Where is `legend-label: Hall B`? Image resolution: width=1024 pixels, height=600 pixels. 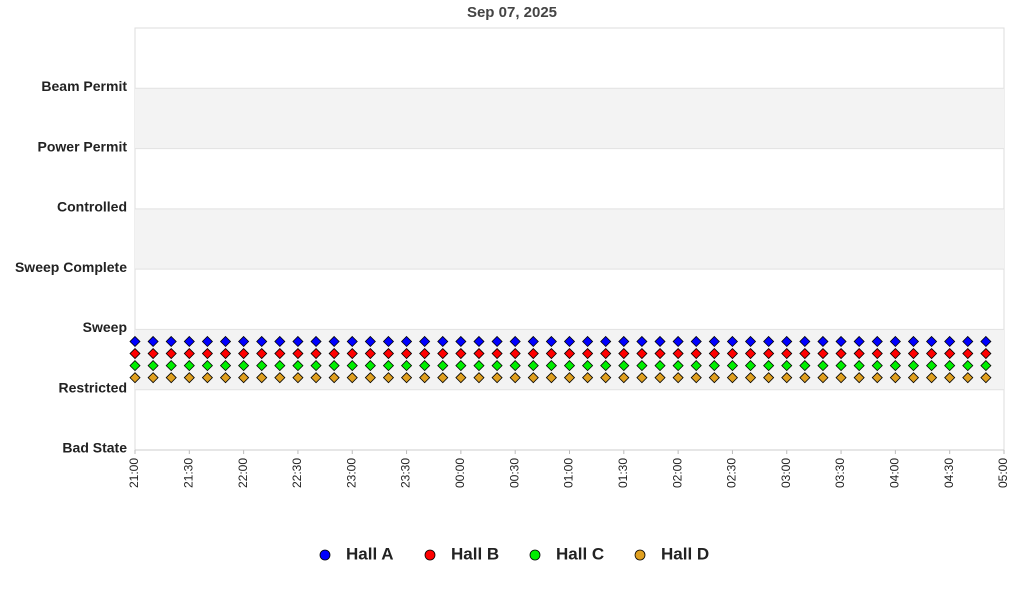 legend-label: Hall B is located at coordinates (475, 553).